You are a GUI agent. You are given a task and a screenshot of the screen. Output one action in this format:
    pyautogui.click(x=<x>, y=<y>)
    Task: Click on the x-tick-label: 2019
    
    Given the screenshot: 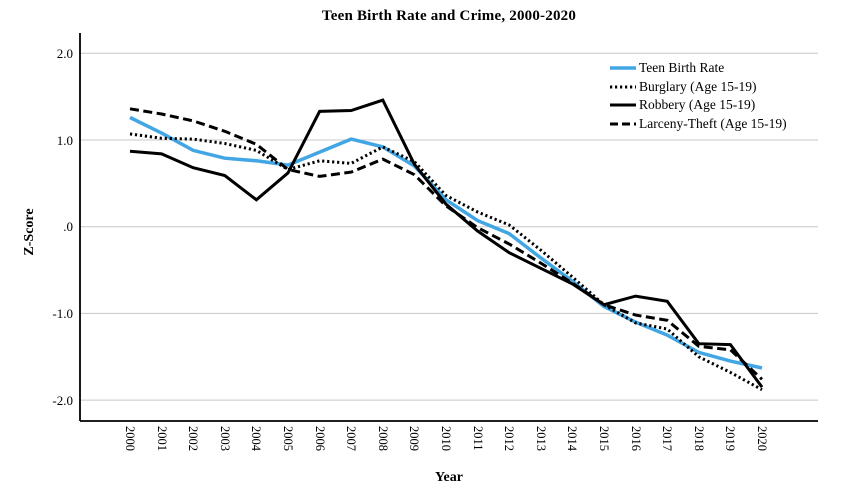 What is the action you would take?
    pyautogui.click(x=730, y=438)
    